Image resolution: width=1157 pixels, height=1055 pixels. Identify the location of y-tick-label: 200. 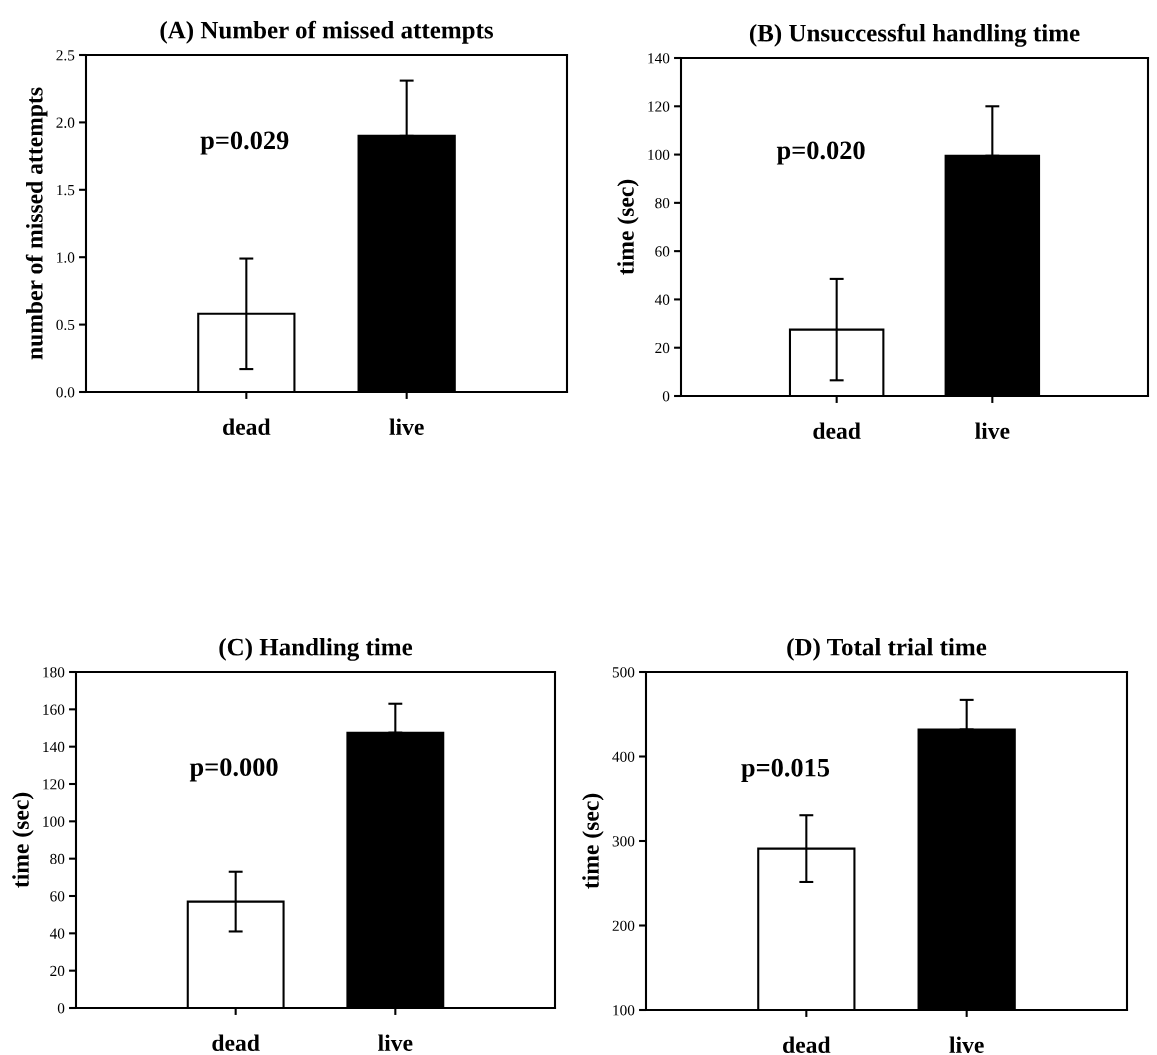
(623, 925).